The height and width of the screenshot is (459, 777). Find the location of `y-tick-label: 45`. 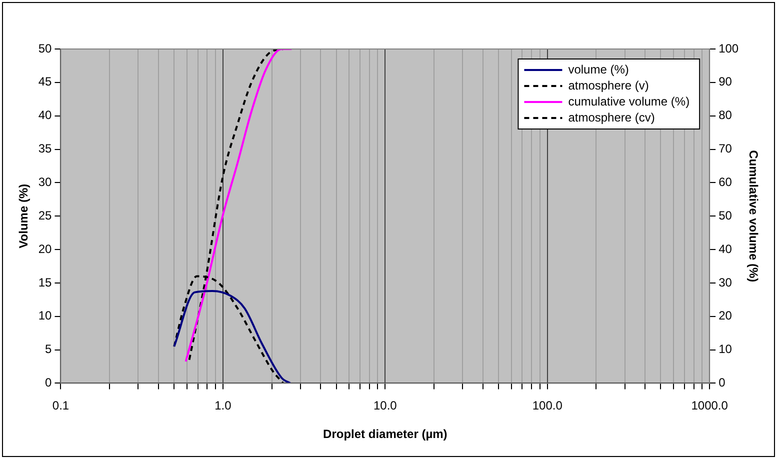

y-tick-label: 45 is located at coordinates (45, 81).